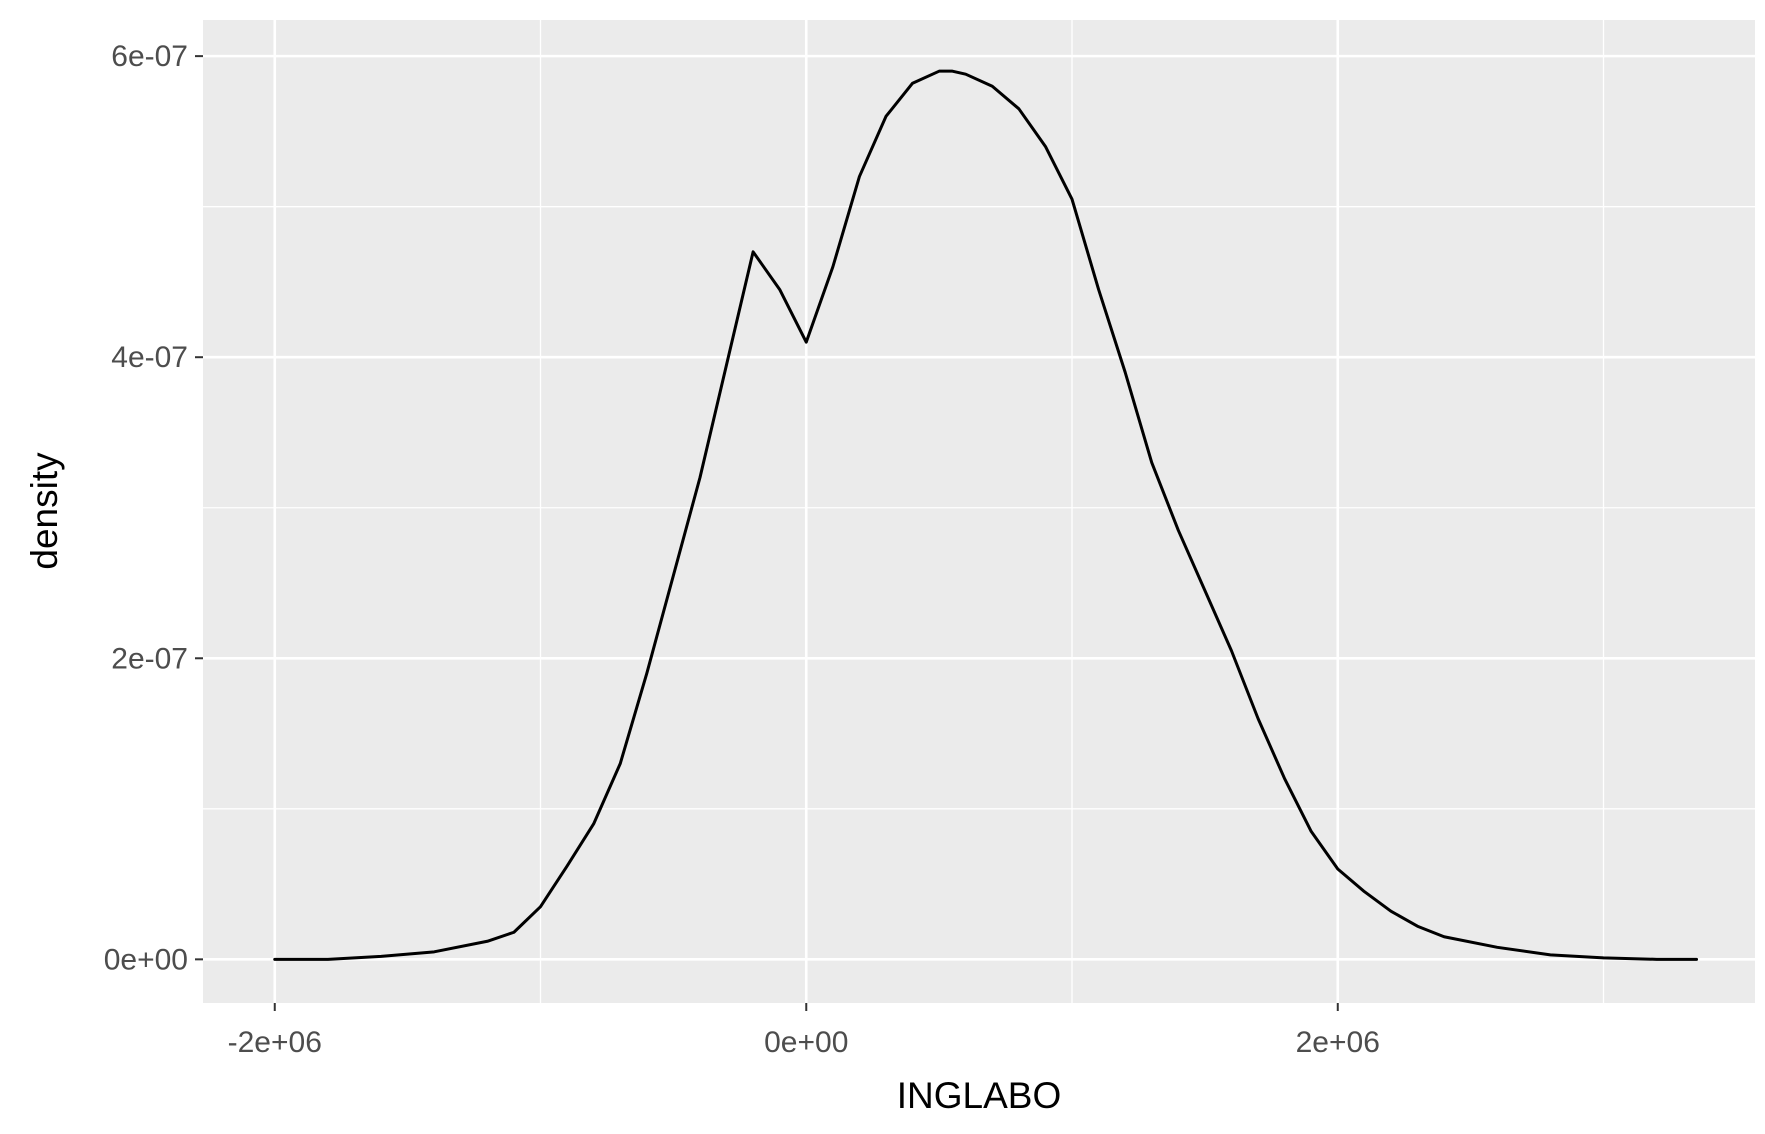 The image size is (1765, 1134). What do you see at coordinates (146, 959) in the screenshot?
I see `y-tick-label: 0e+00` at bounding box center [146, 959].